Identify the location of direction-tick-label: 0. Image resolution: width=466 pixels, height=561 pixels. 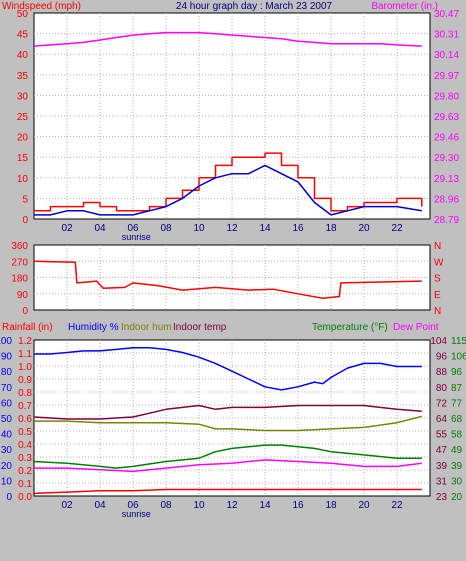
(25, 311).